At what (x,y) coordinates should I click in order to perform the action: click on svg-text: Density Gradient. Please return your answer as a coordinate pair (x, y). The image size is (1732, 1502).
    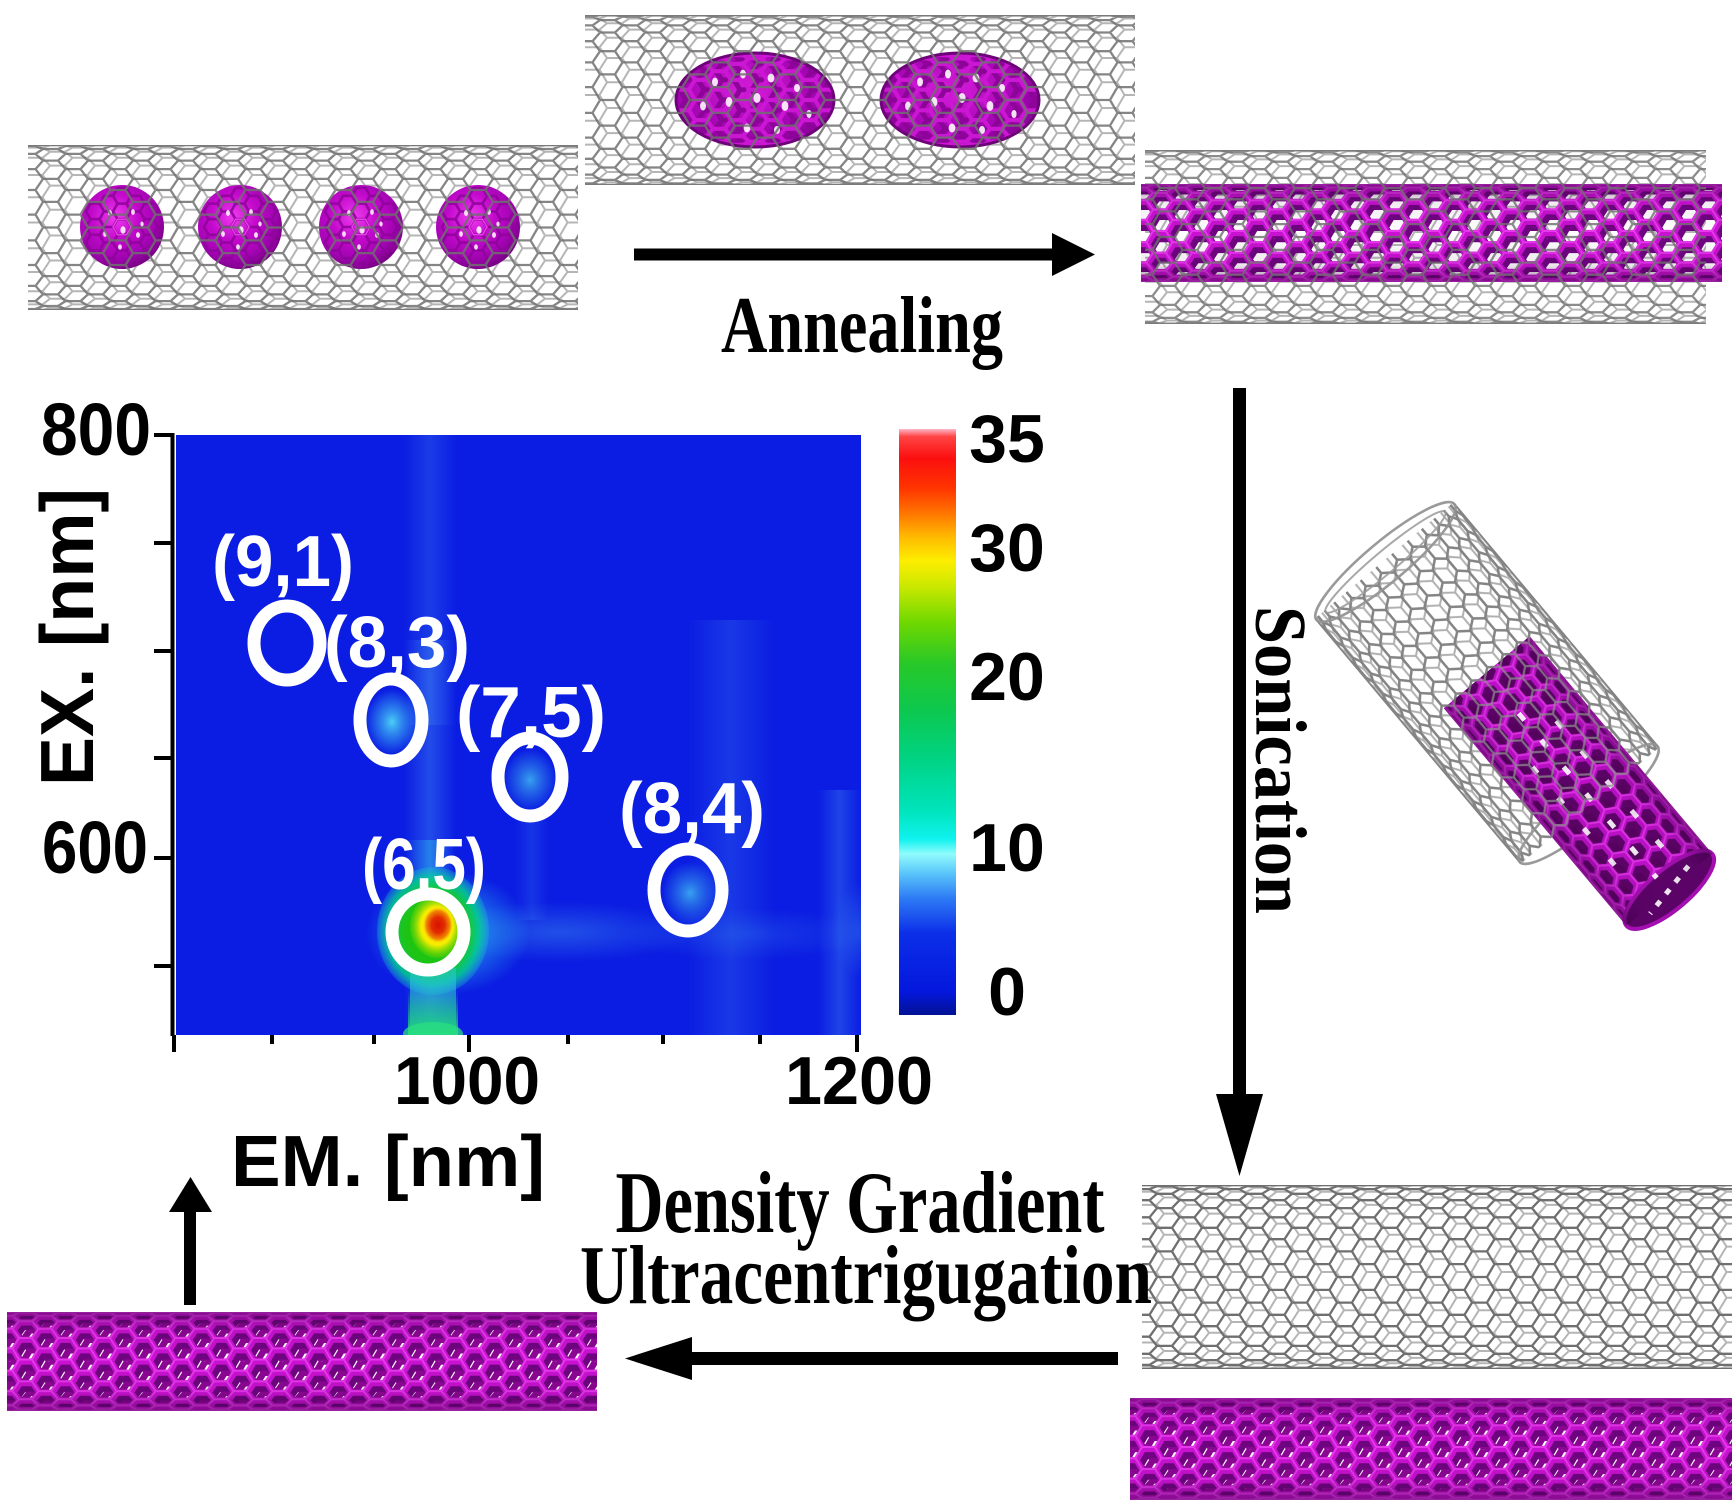
    Looking at the image, I should click on (860, 1203).